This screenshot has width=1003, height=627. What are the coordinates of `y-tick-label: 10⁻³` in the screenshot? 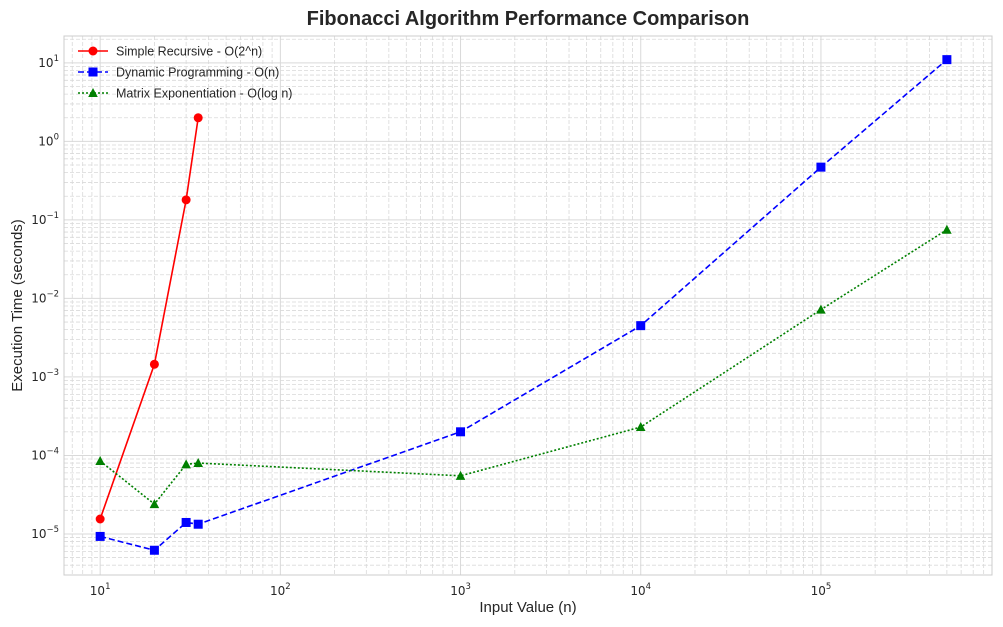 It's located at (45, 376).